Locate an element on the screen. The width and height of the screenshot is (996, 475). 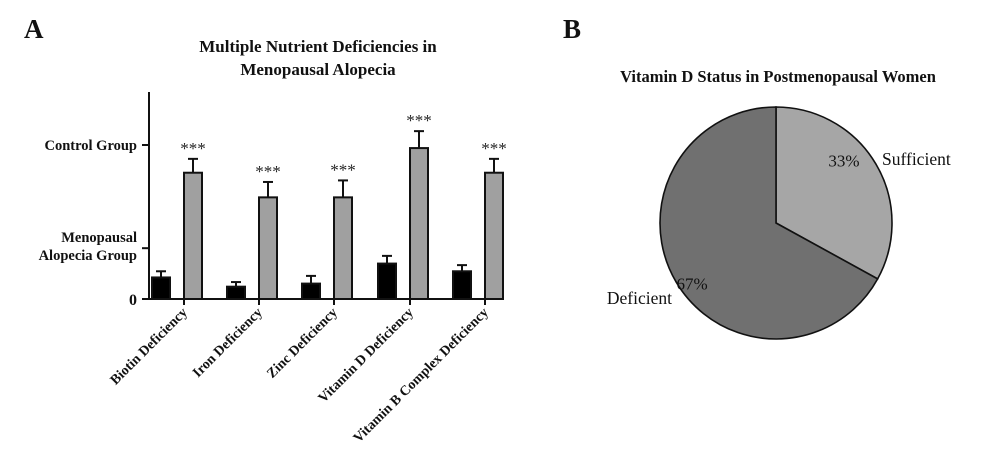
x-tick-label: Iron Deficiency is located at coordinates (228, 343).